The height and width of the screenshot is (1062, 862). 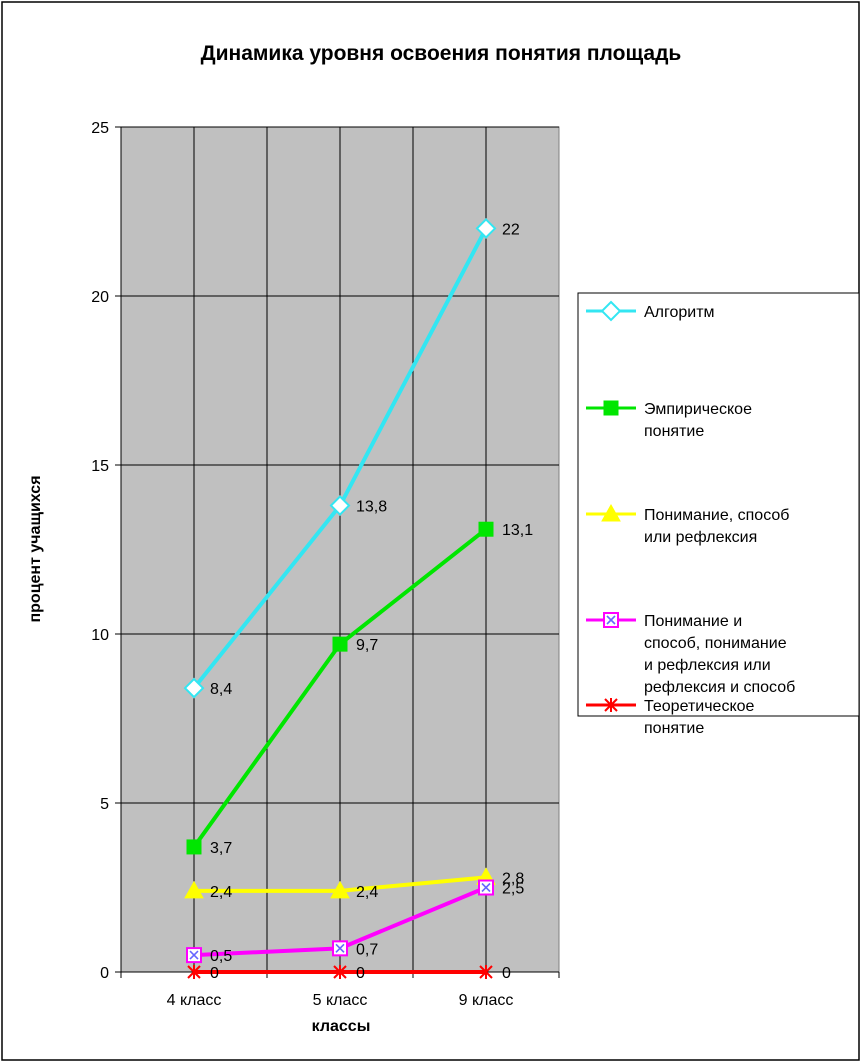 What do you see at coordinates (100, 128) in the screenshot?
I see `y-tick-label: 25` at bounding box center [100, 128].